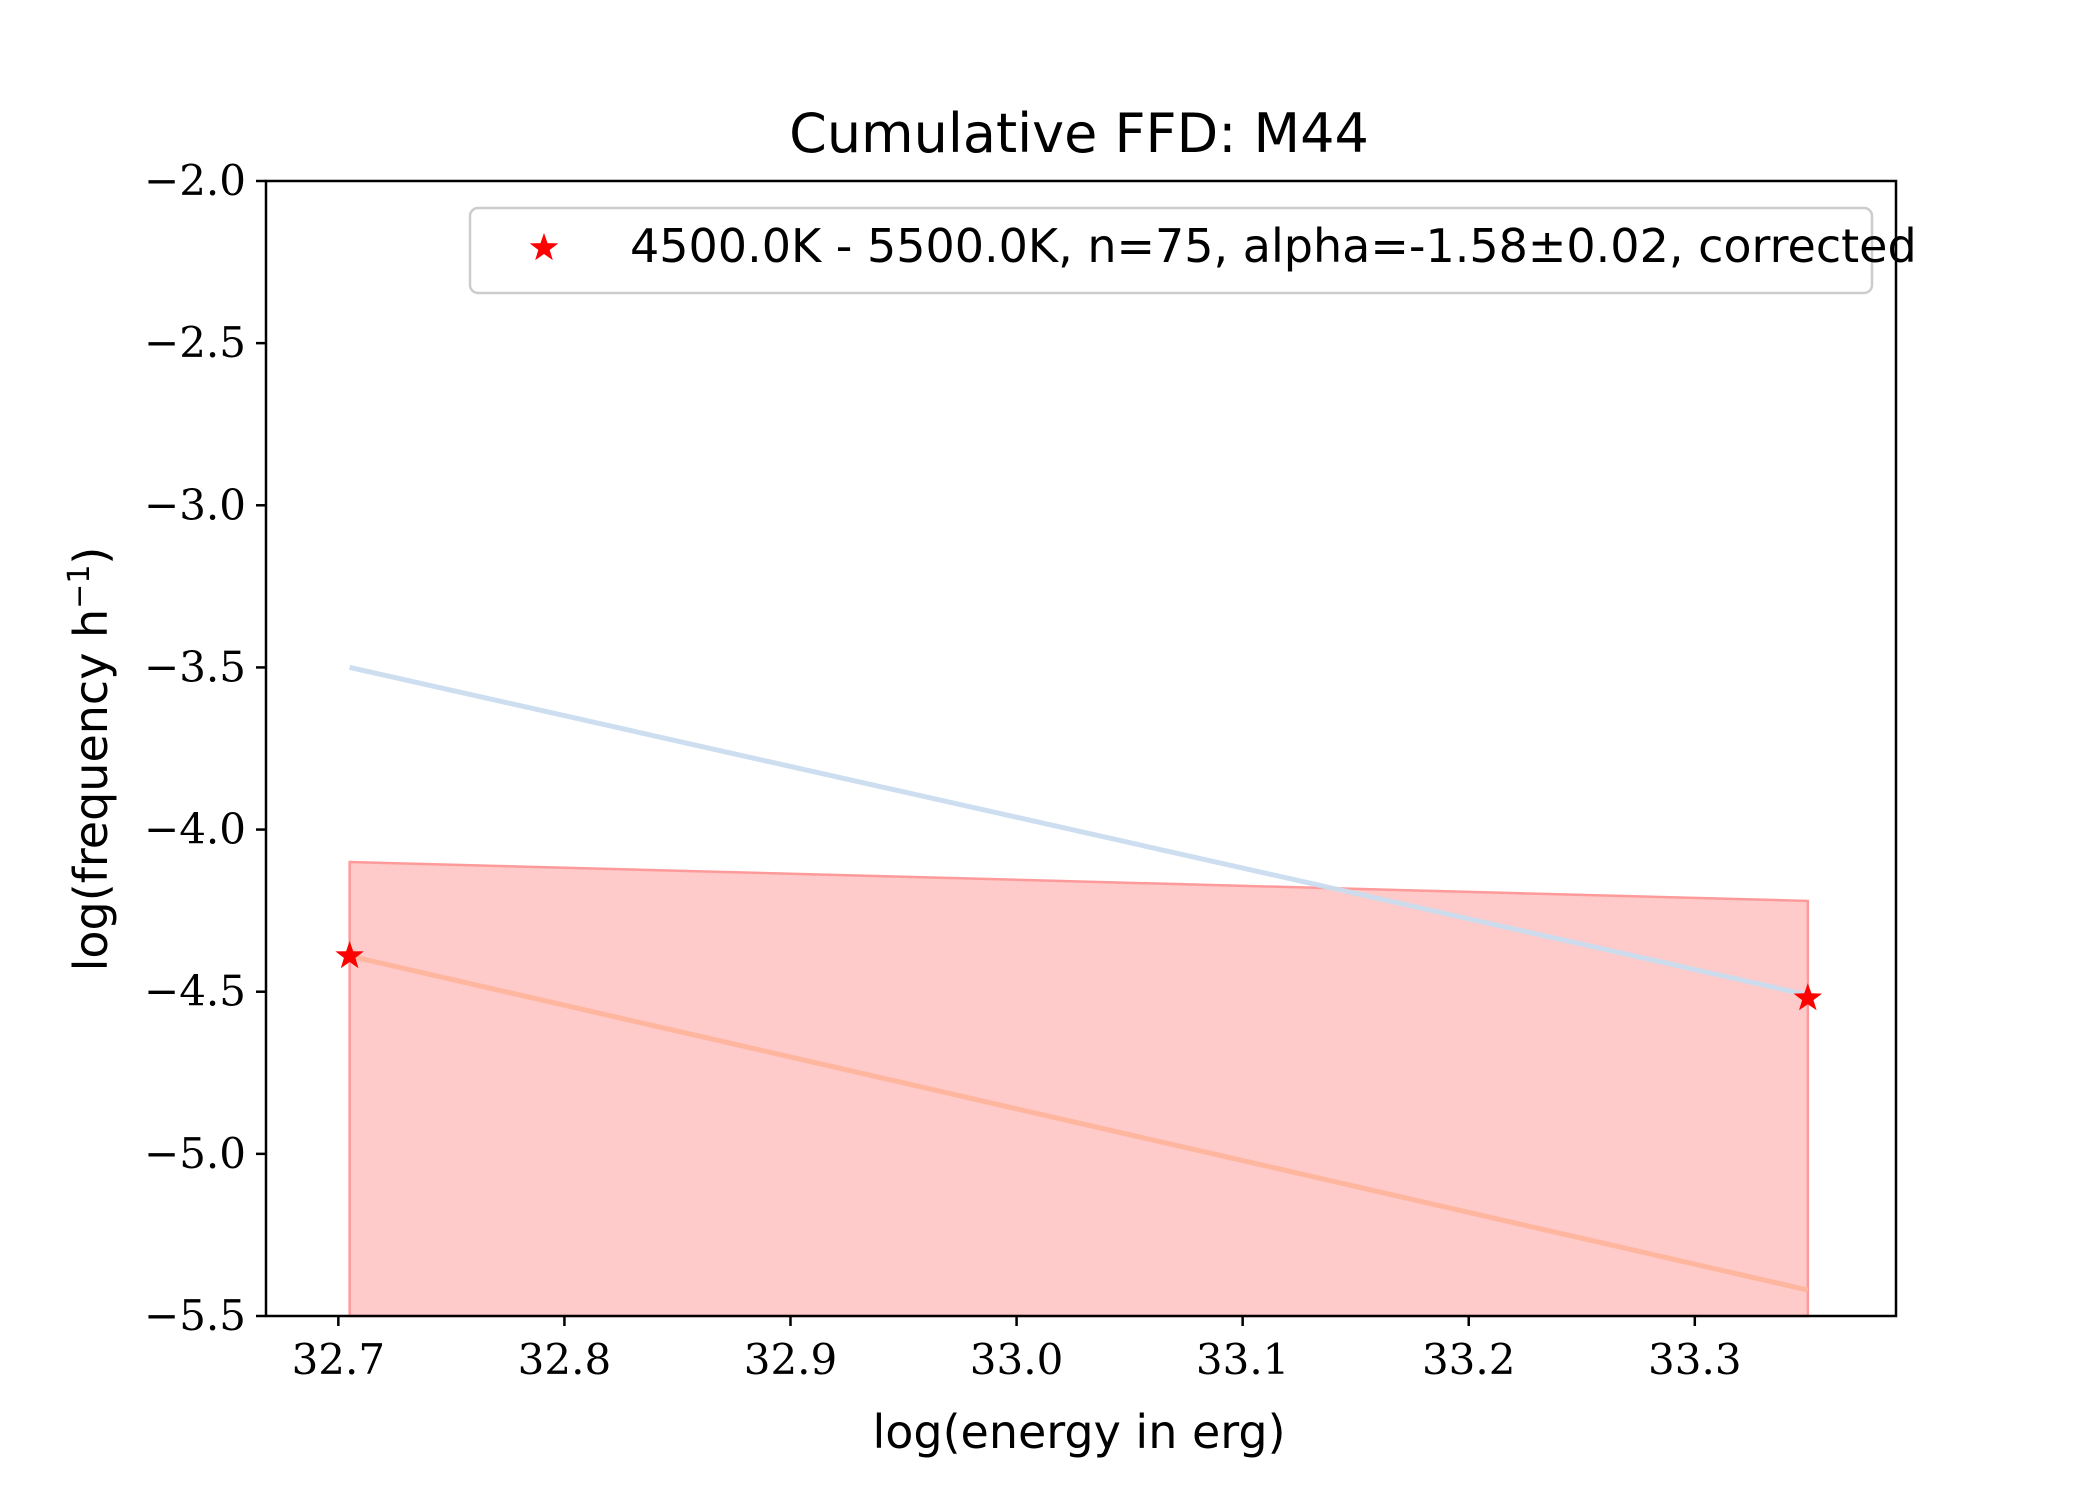 This screenshot has width=2100, height=1500. What do you see at coordinates (544, 247) in the screenshot?
I see `legend-star-marker-icon` at bounding box center [544, 247].